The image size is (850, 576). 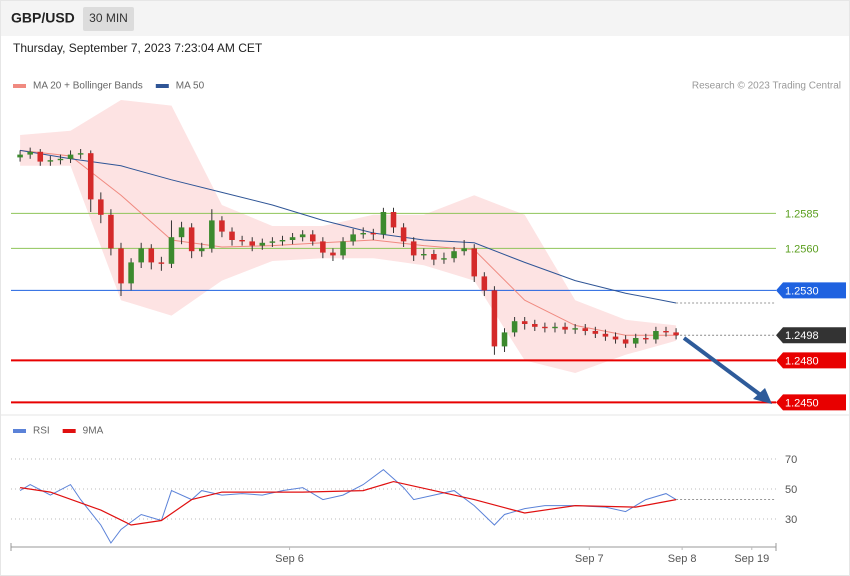 What do you see at coordinates (589, 559) in the screenshot?
I see `x-tick-label: Sep 7` at bounding box center [589, 559].